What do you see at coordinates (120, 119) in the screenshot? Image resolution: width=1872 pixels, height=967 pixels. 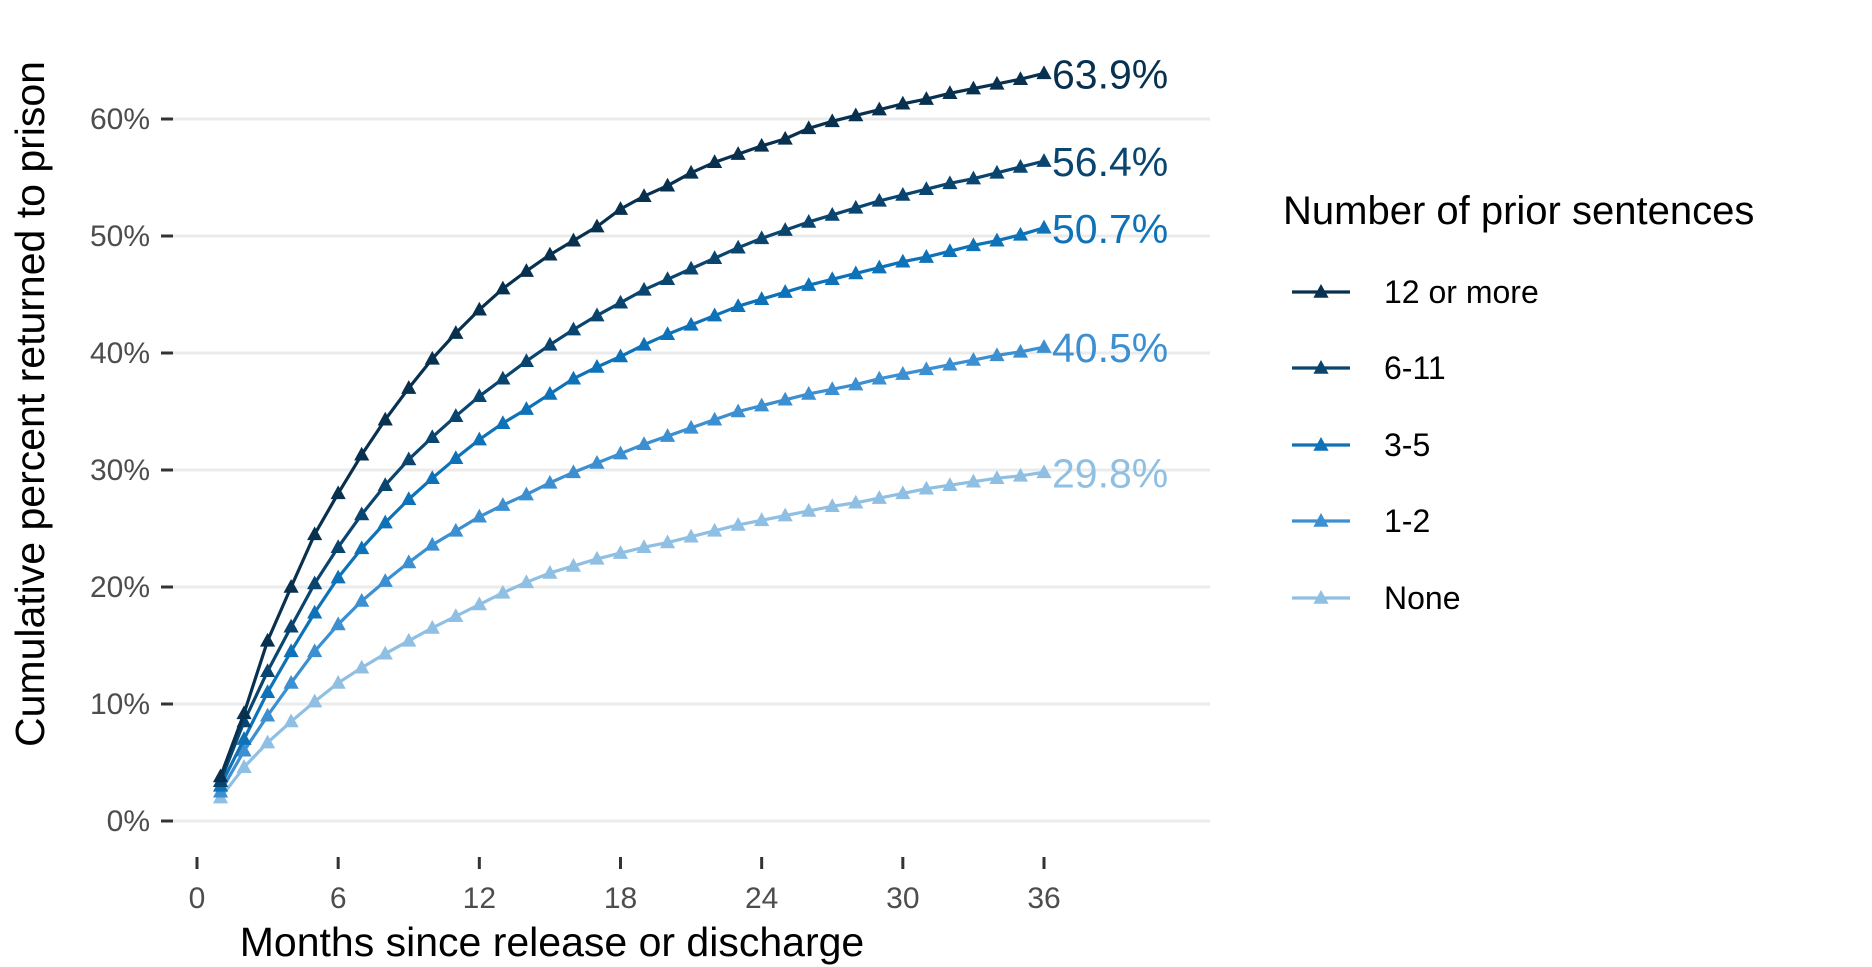 I see `y-tick-label: 60%` at bounding box center [120, 119].